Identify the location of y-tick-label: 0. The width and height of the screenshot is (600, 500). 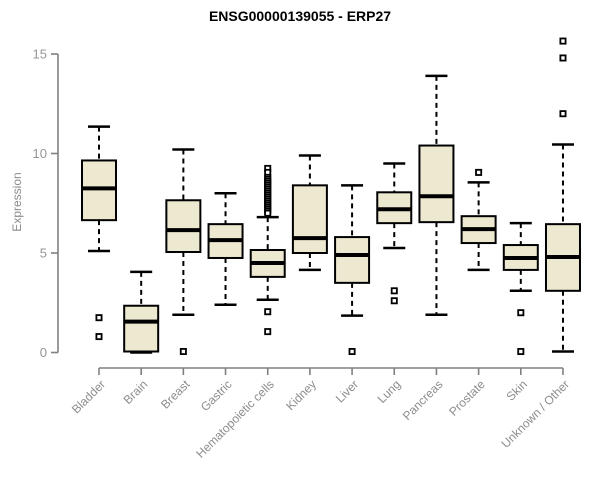
(43, 352).